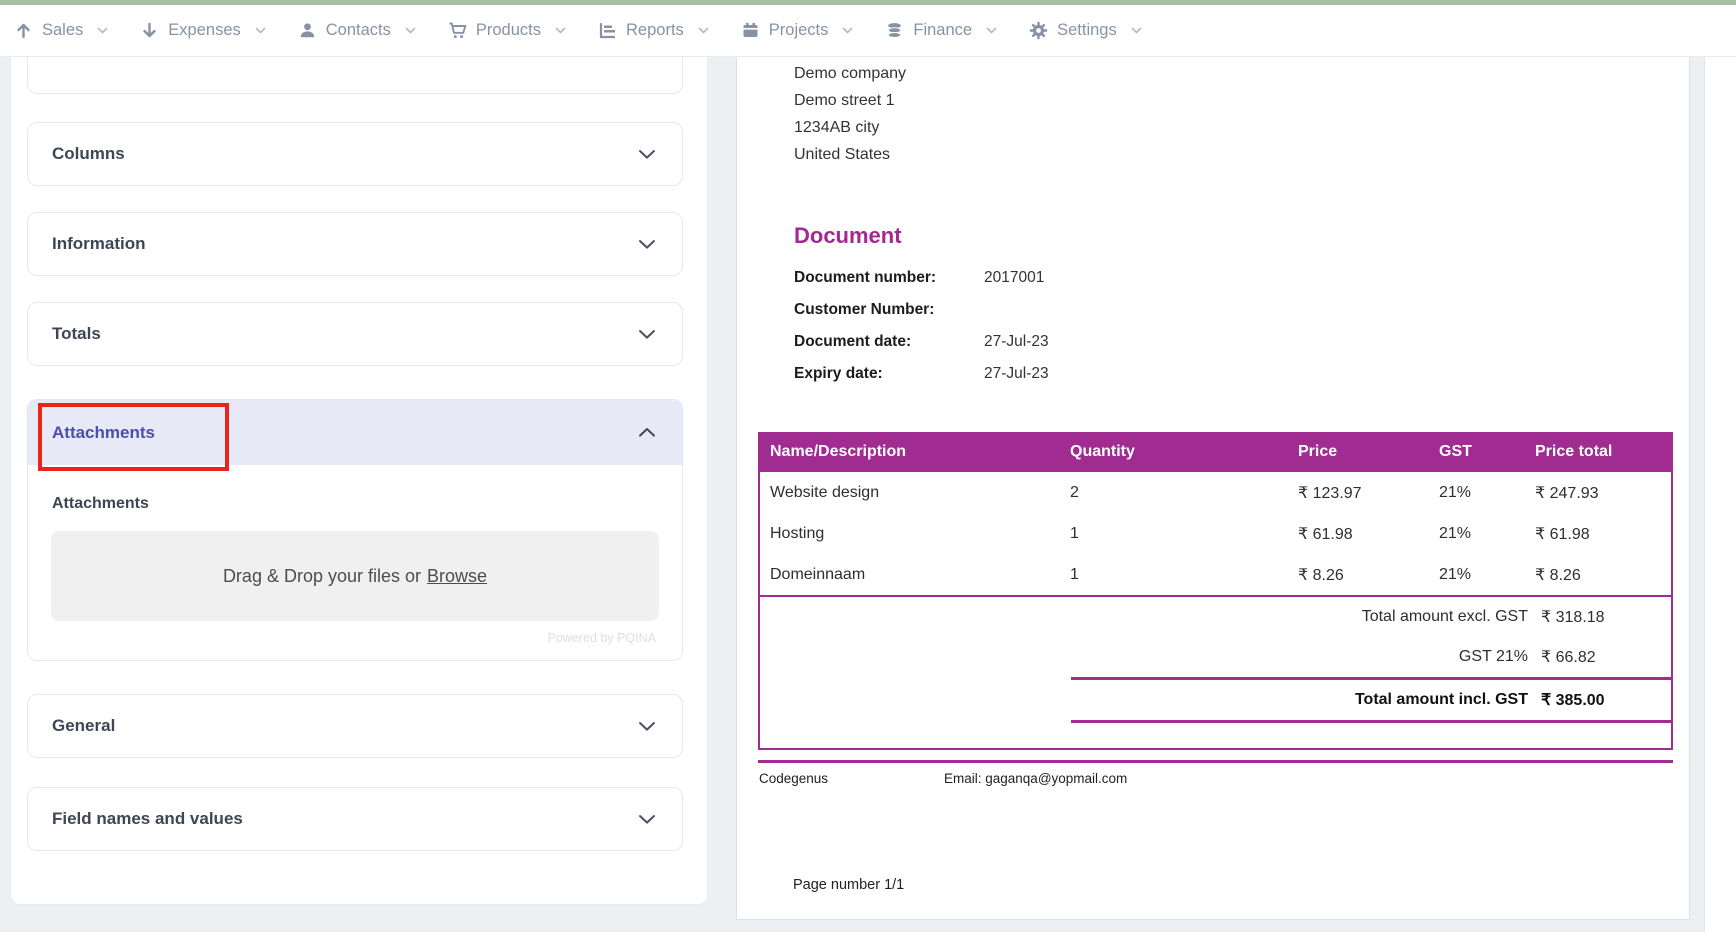 The image size is (1736, 932). Describe the element at coordinates (1493, 656) in the screenshot. I see `total-label: GST 21%` at that location.